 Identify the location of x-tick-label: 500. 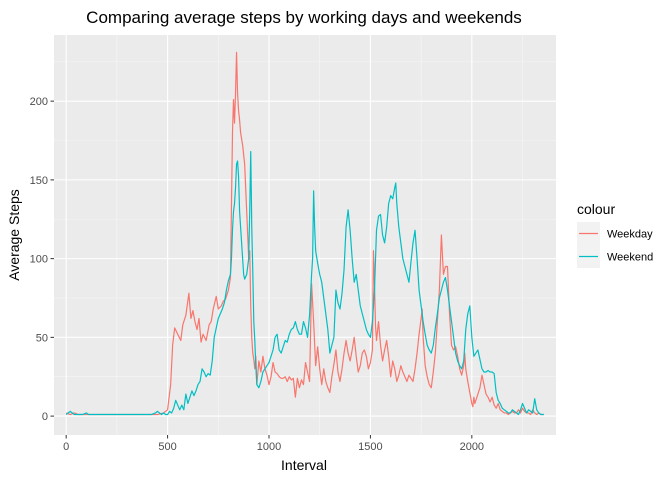
(167, 447).